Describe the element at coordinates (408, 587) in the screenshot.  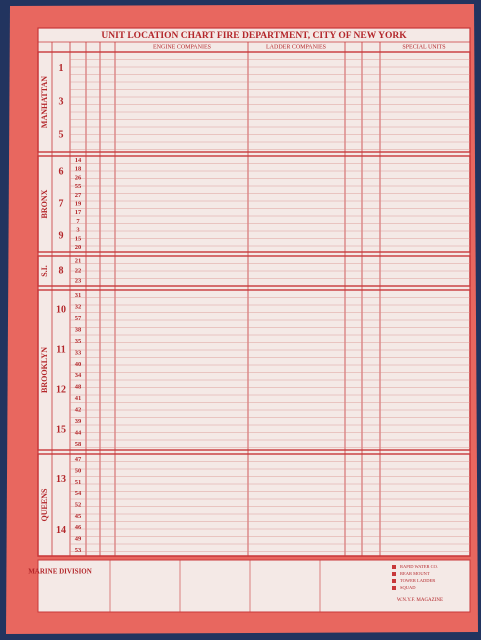
I see `legend-item: SQUAD` at that location.